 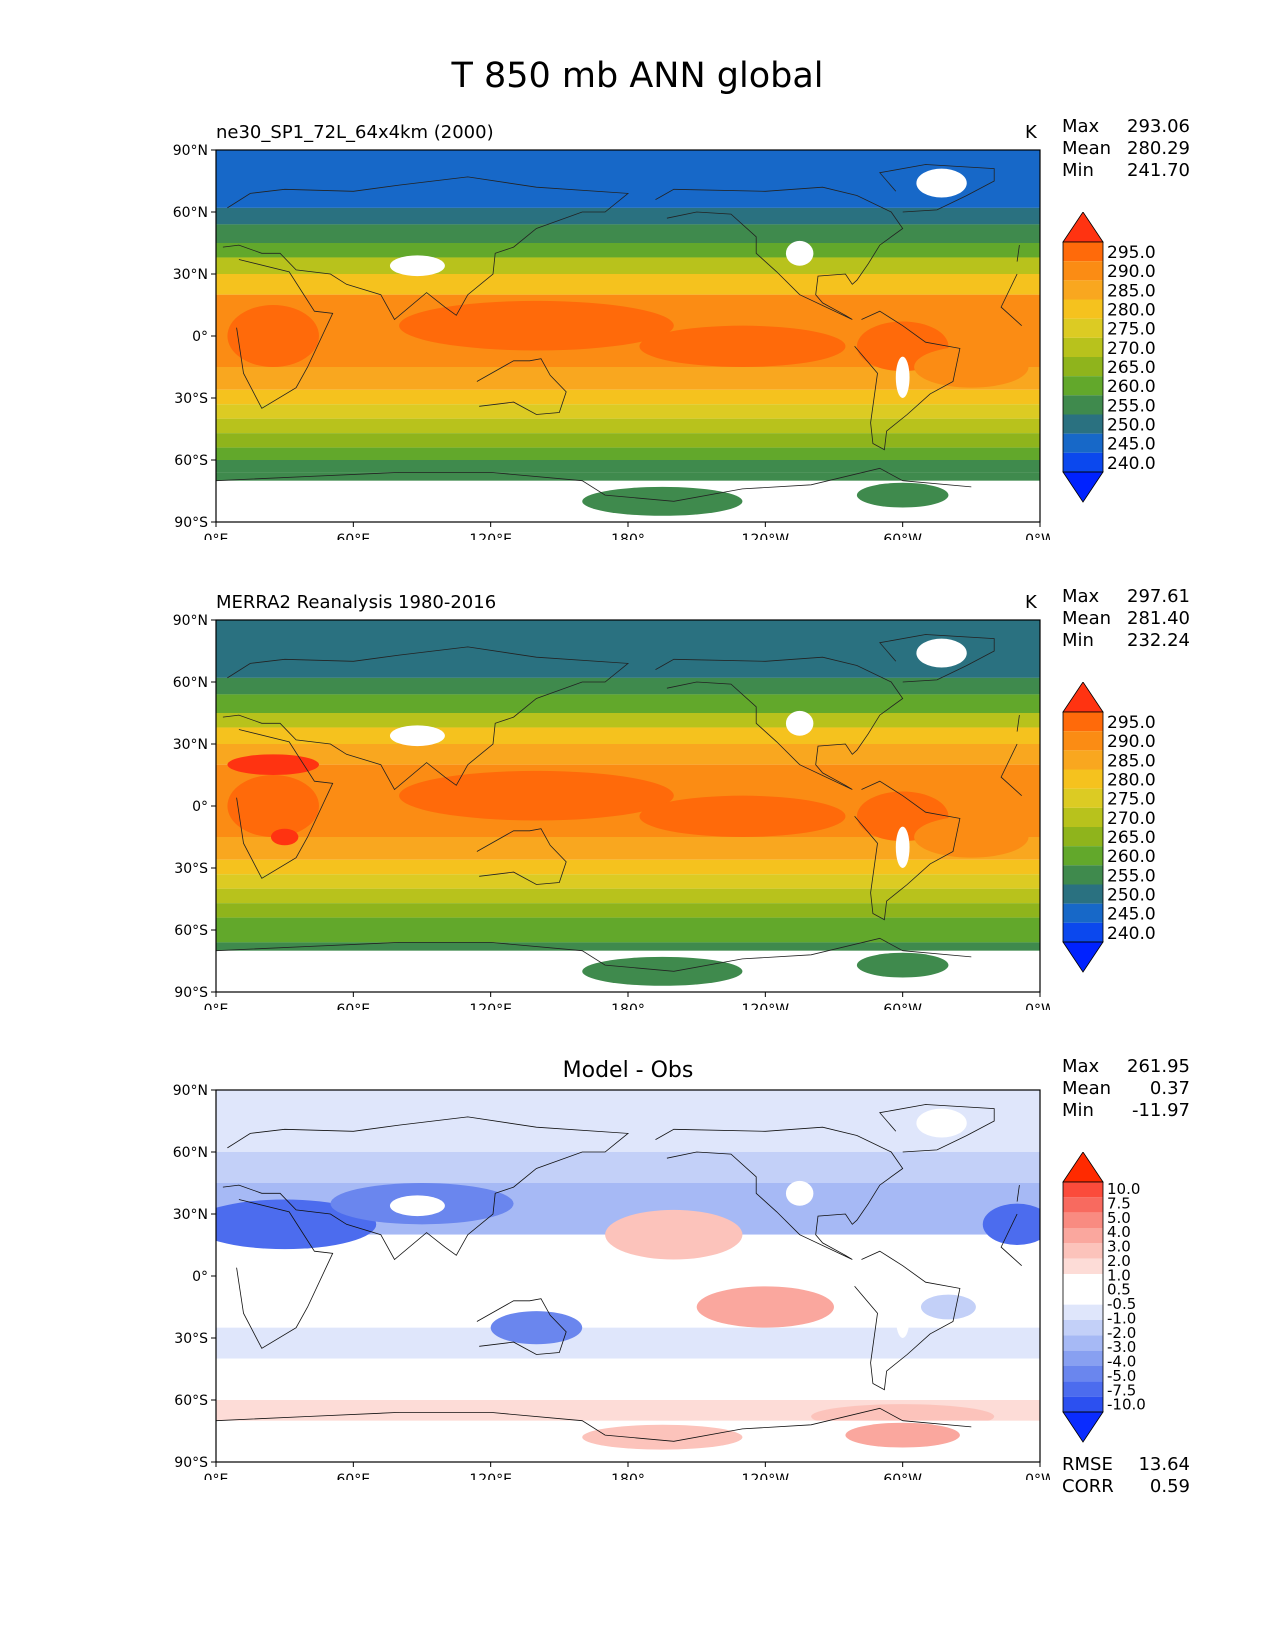 I want to click on max-value: 293.06, so click(x=1158, y=126).